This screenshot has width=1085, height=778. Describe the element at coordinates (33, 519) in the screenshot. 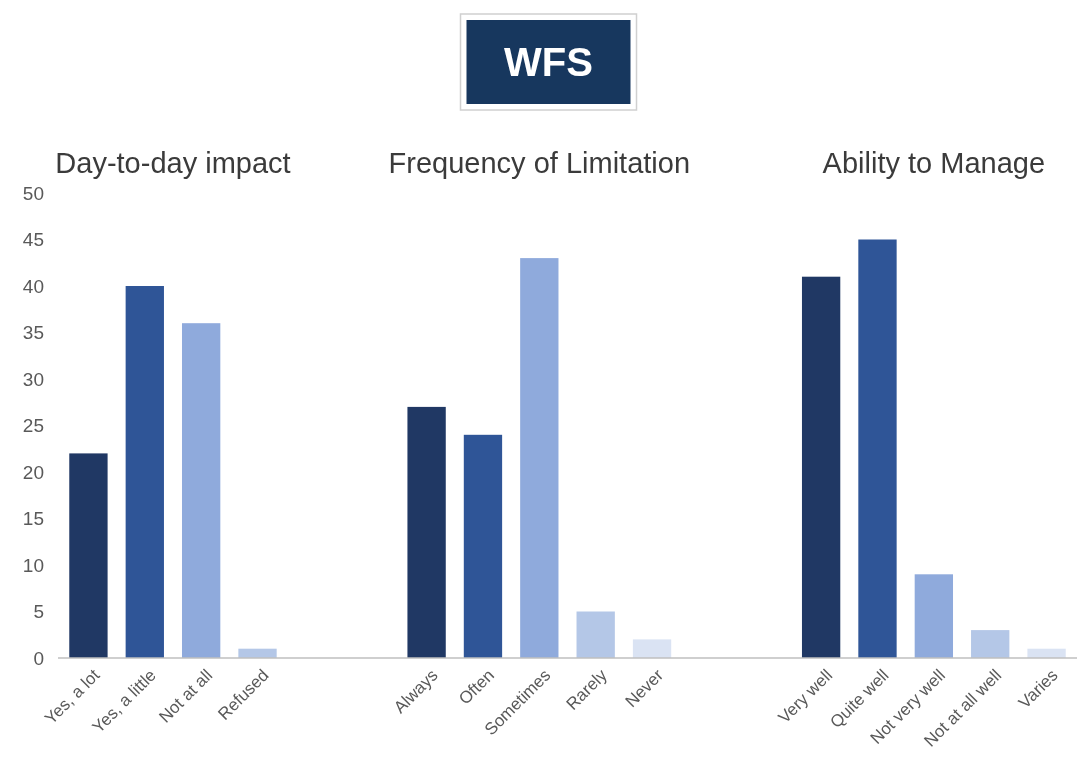

I see `y-tick-label: 15` at that location.